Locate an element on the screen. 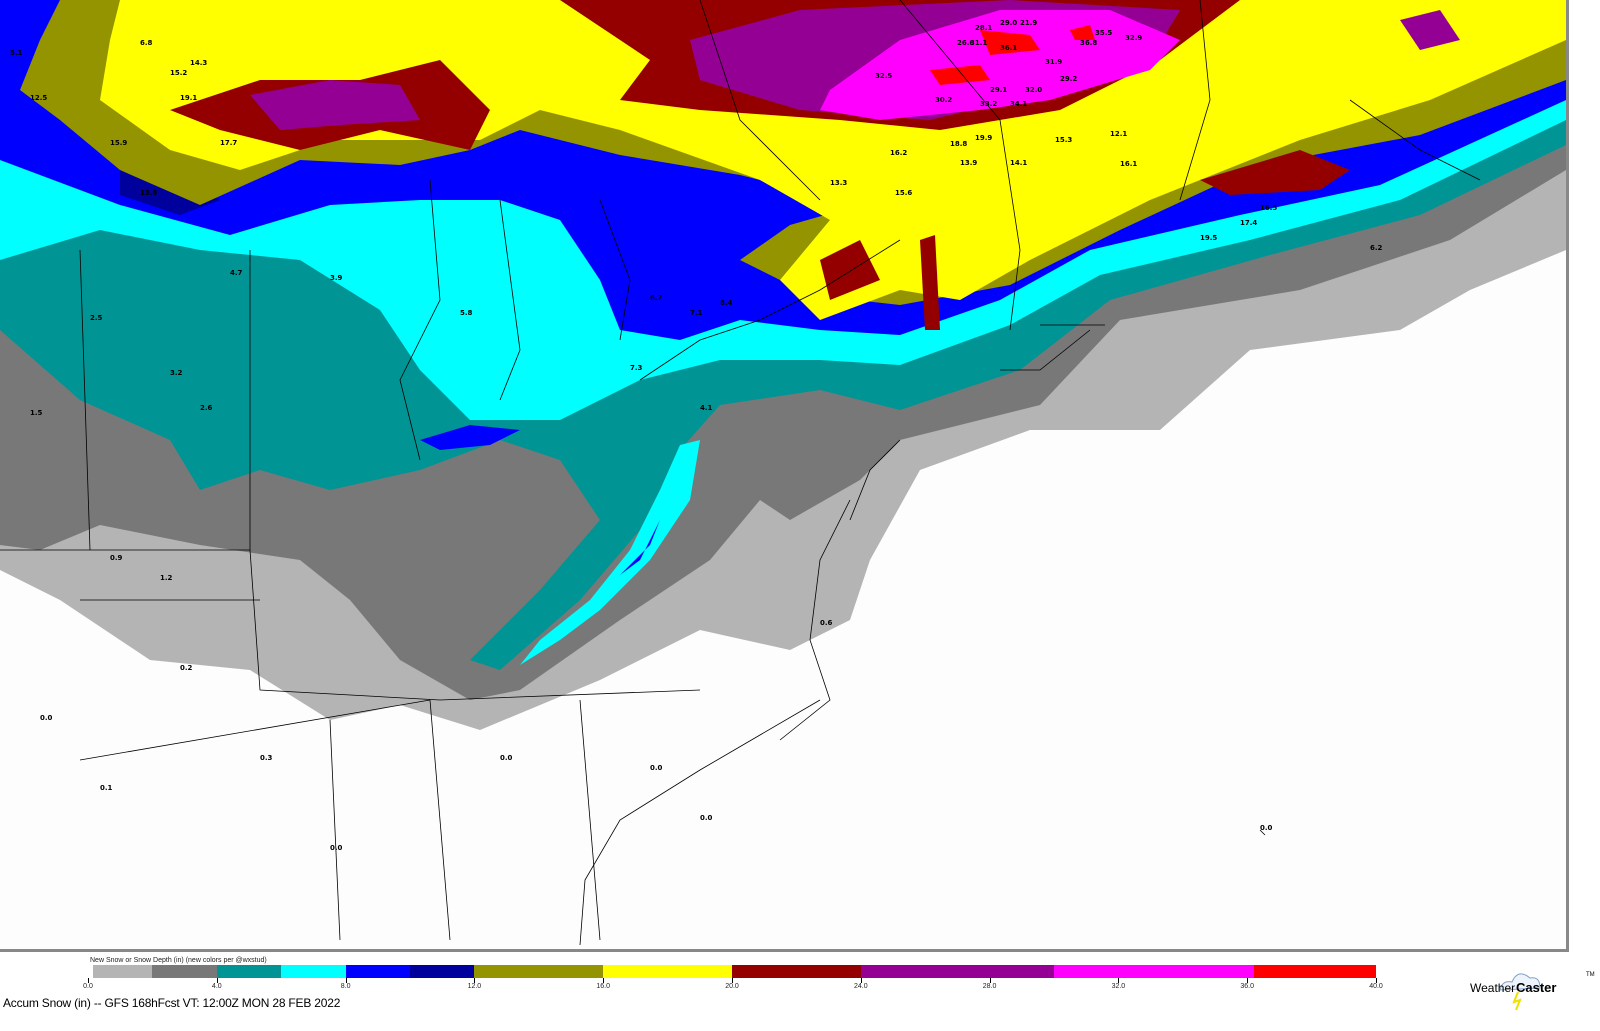 The width and height of the screenshot is (1600, 1031). map-value-label: 0.2 is located at coordinates (186, 668).